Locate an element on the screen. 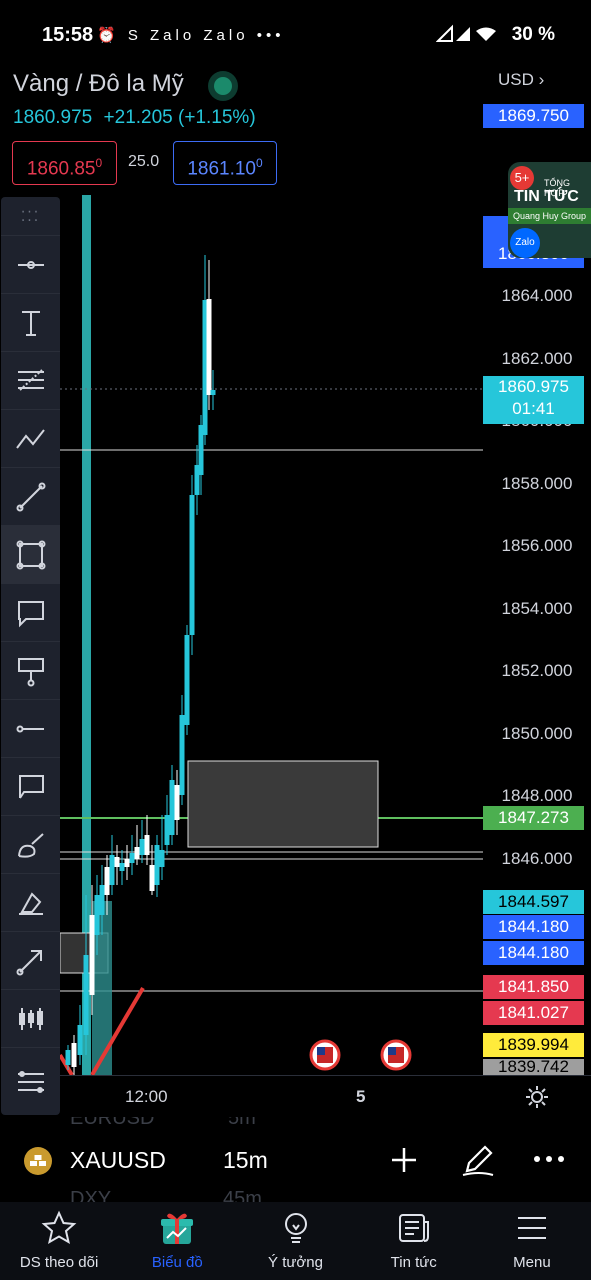 Image resolution: width=591 pixels, height=1280 pixels. bars-pattern-tool is located at coordinates (30, 1018).